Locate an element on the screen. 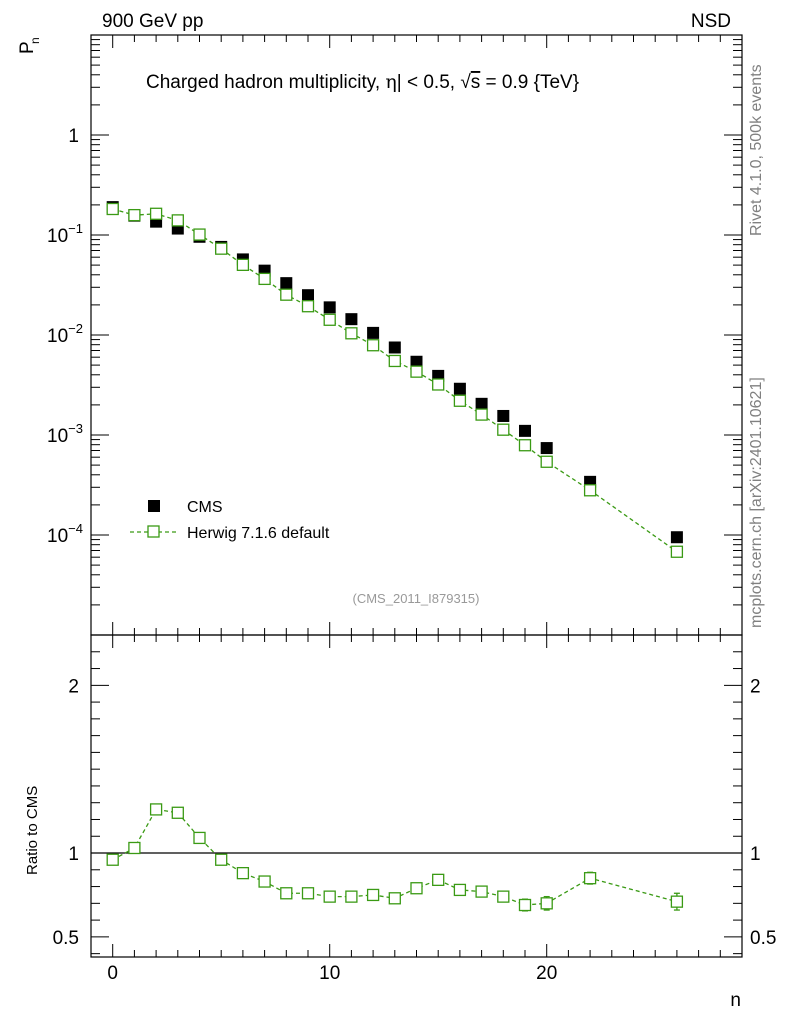 Image resolution: width=786 pixels, height=1024 pixels. ratio-herwig-line is located at coordinates (395, 857).